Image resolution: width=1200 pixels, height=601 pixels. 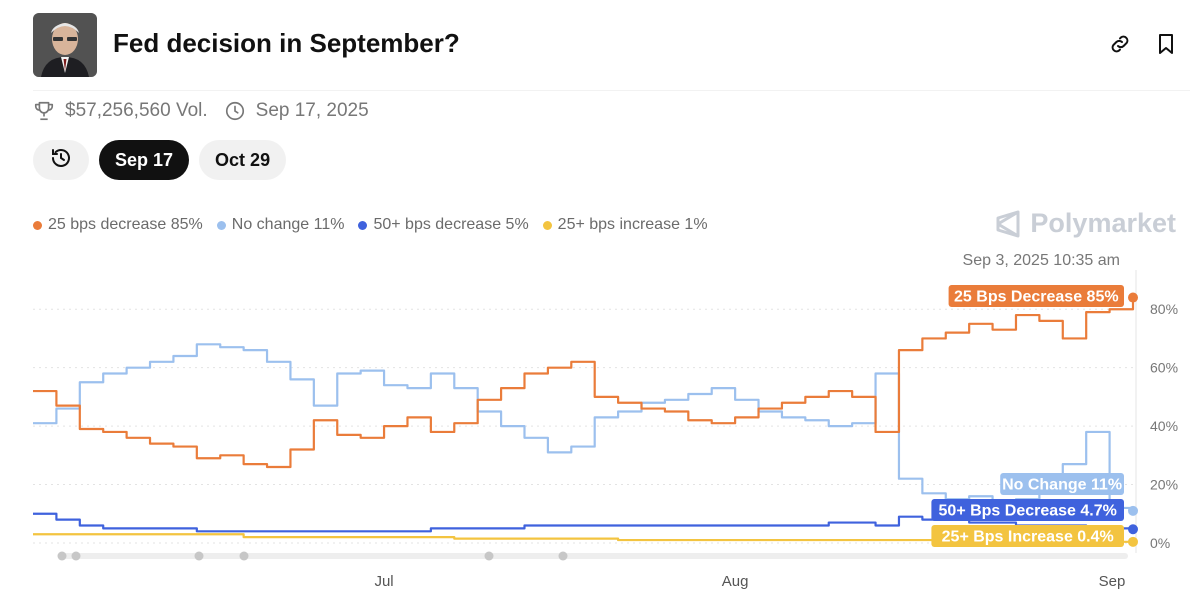 What do you see at coordinates (243, 160) in the screenshot?
I see `tab-oct-29: Oct 29` at bounding box center [243, 160].